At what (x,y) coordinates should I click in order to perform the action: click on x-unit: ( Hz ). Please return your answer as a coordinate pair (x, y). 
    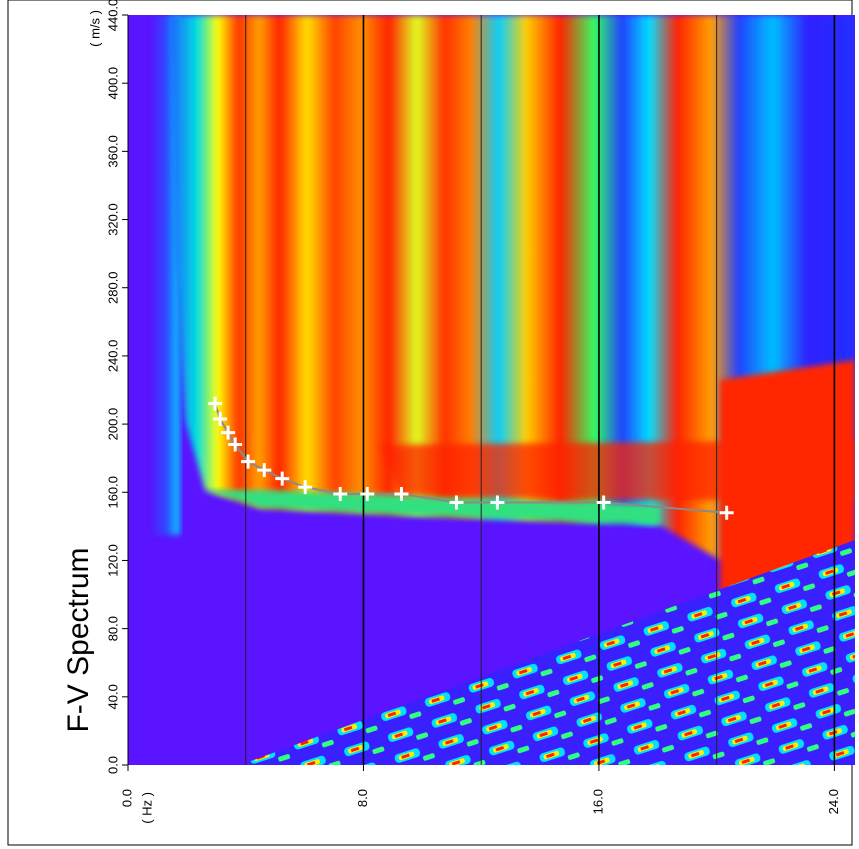
    Looking at the image, I should click on (146, 808).